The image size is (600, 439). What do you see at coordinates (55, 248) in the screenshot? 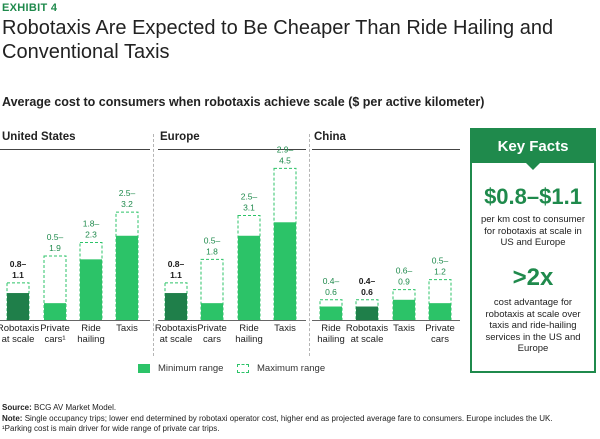
I see `bar-value-label: 1.9` at bounding box center [55, 248].